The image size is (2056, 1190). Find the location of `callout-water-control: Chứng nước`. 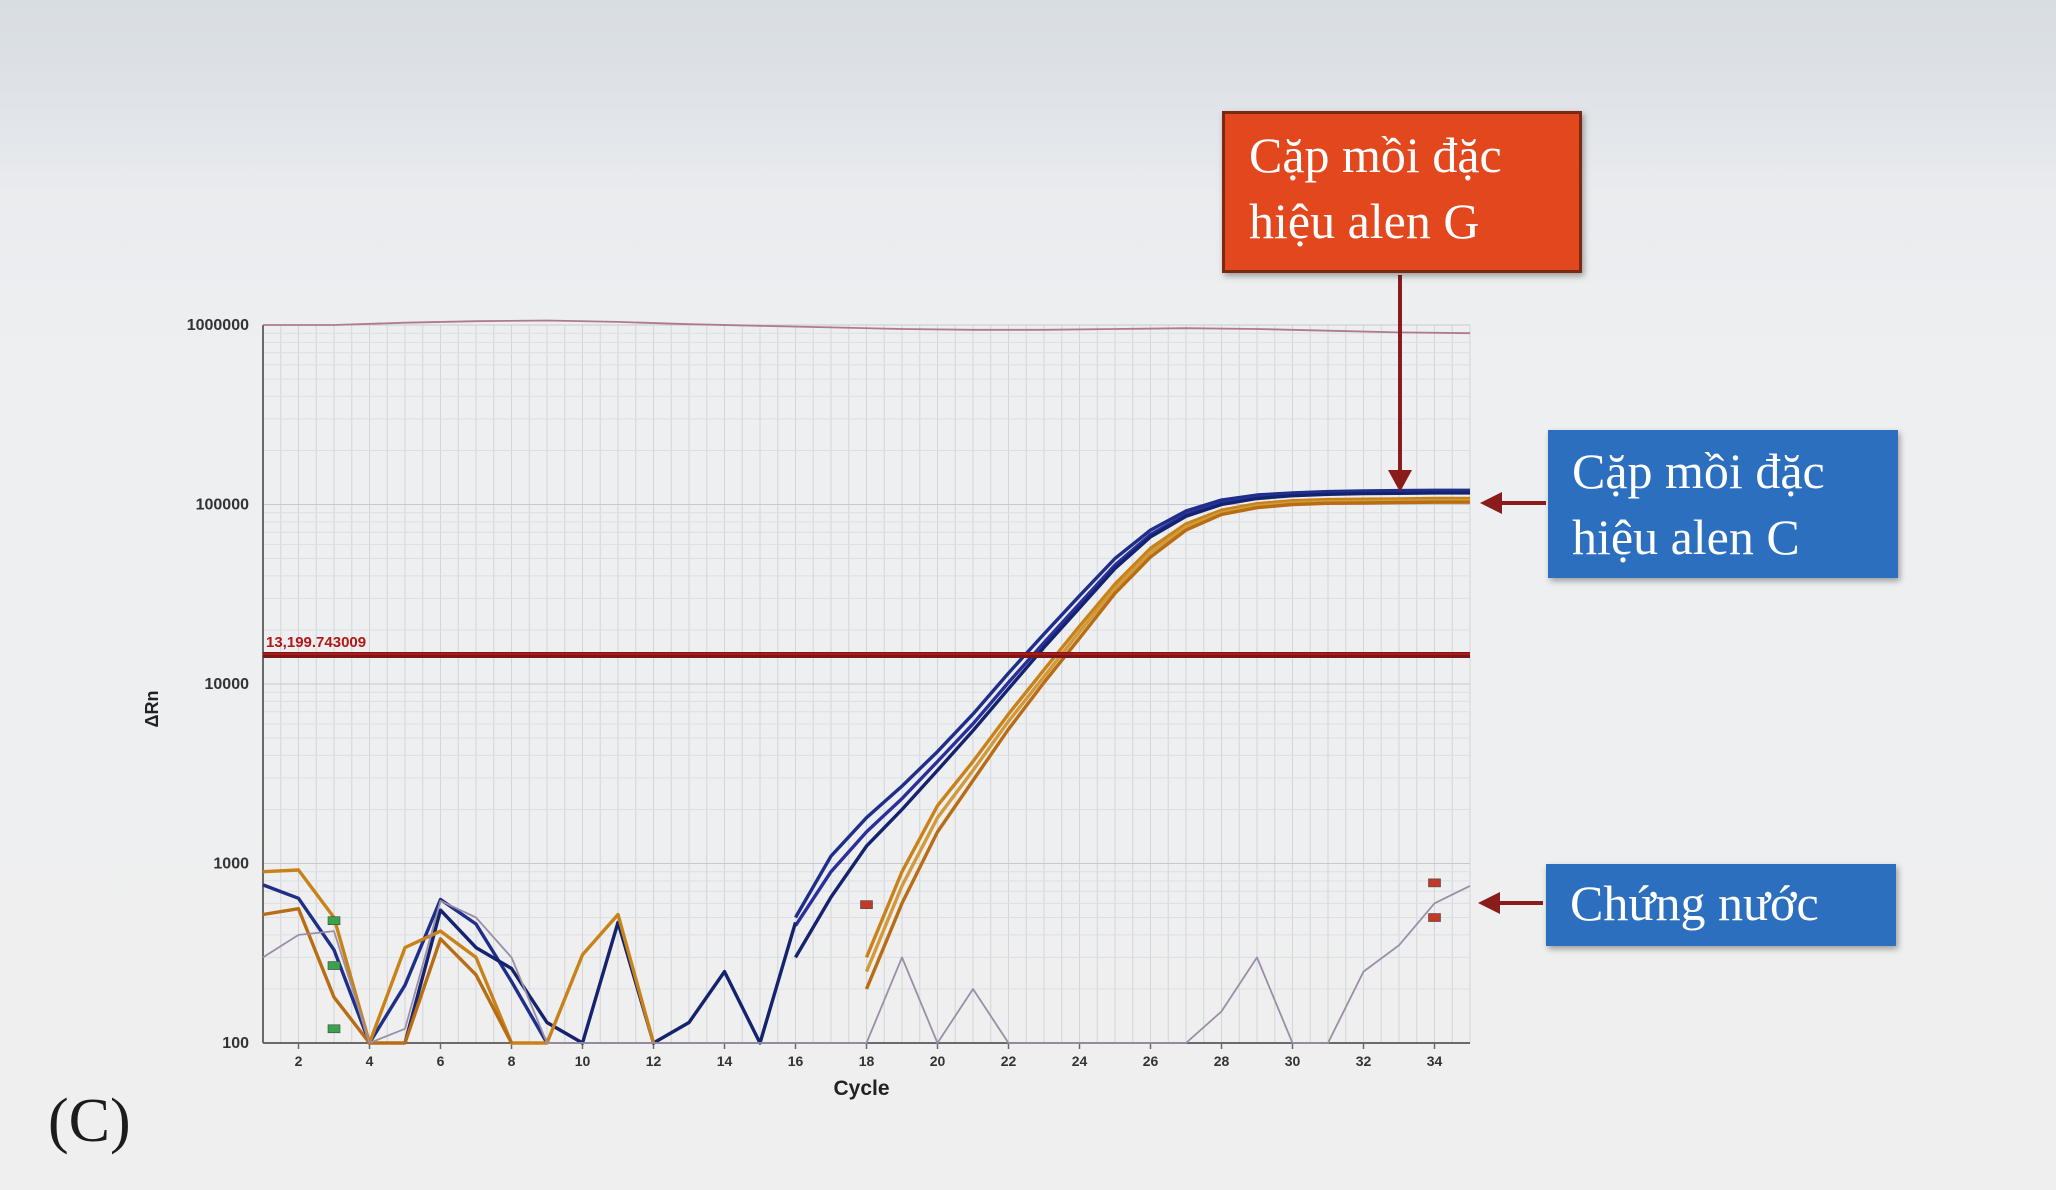

callout-water-control: Chứng nước is located at coordinates (1721, 905).